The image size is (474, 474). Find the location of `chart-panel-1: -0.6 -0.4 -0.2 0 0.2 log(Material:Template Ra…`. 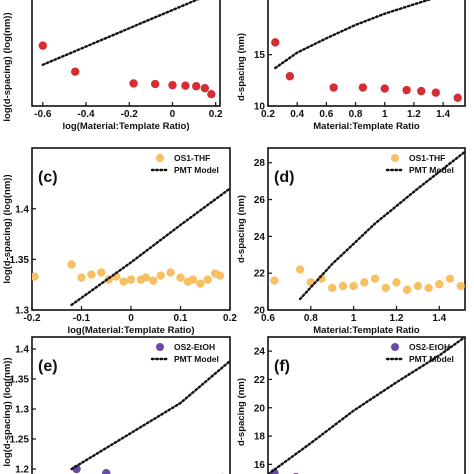

chart-panel-1: -0.6 -0.4 -0.2 0 0.2 log(Material:Template Ra… is located at coordinates (112, 66).